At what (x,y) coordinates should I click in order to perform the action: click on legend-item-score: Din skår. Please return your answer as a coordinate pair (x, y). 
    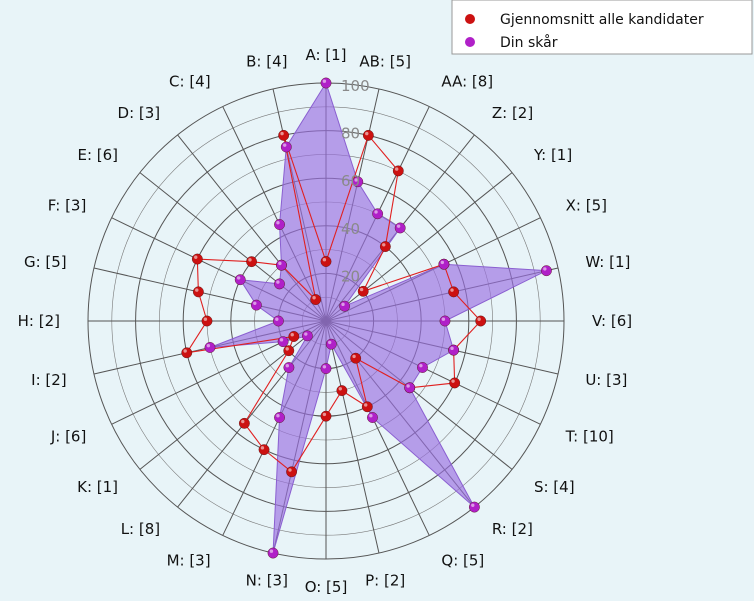
    Looking at the image, I should click on (511, 42).